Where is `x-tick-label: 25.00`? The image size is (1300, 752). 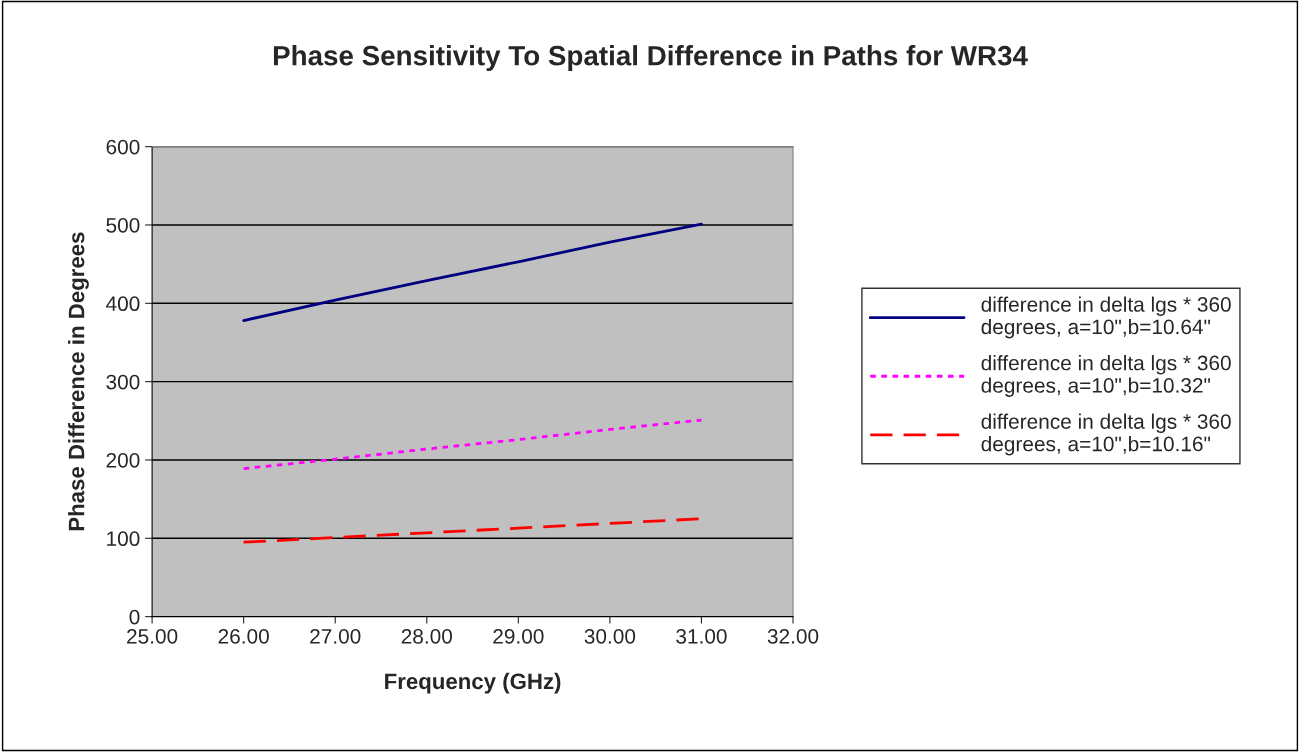
x-tick-label: 25.00 is located at coordinates (152, 636).